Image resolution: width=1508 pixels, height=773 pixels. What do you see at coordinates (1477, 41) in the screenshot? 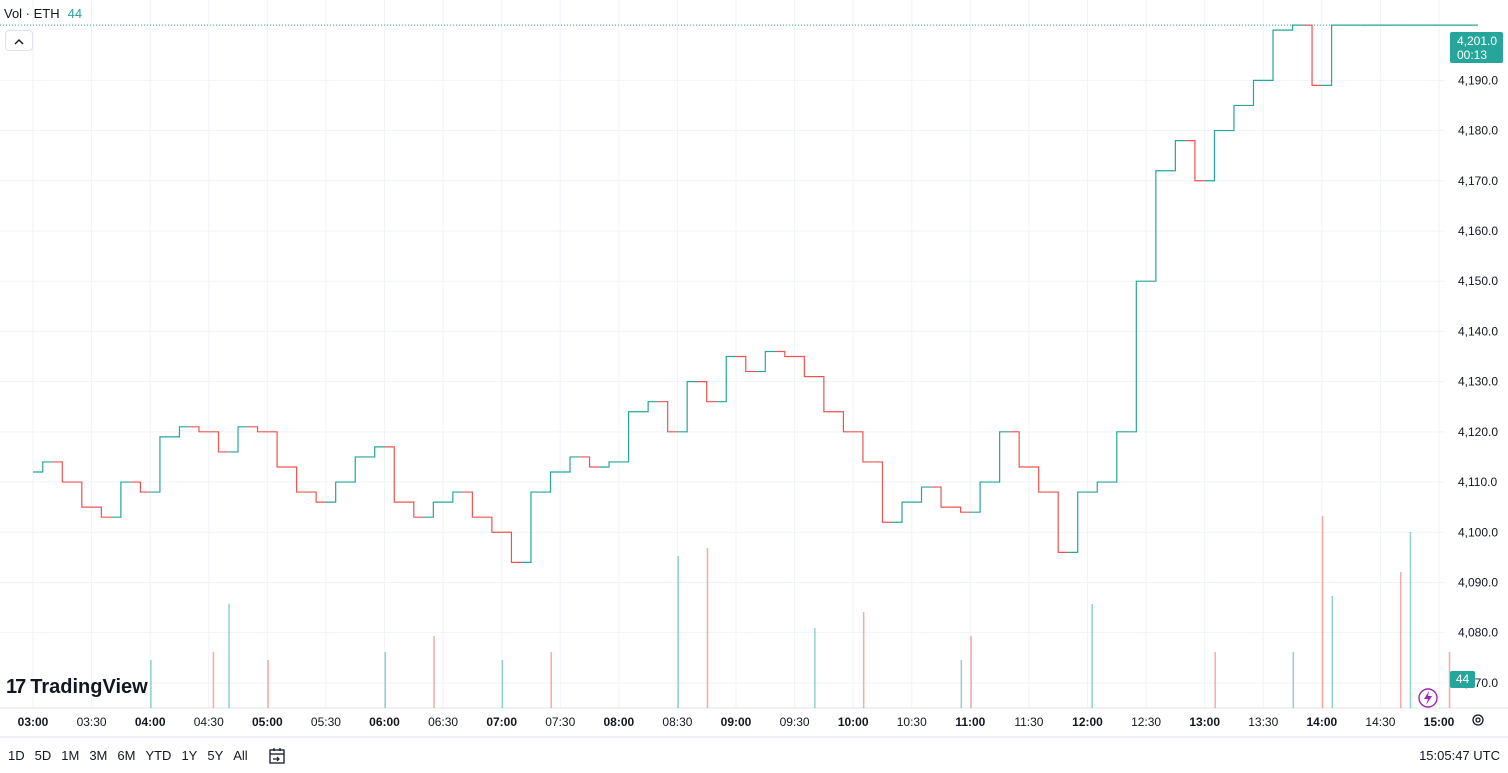
I see `last-price-value: 4,201.0` at bounding box center [1477, 41].